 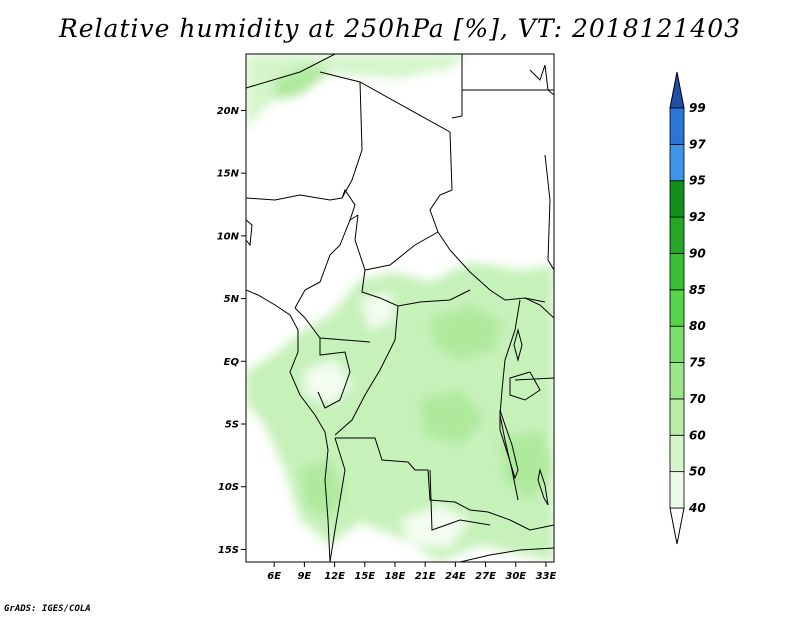 What do you see at coordinates (232, 299) in the screenshot?
I see `lat-tick-label: 5N` at bounding box center [232, 299].